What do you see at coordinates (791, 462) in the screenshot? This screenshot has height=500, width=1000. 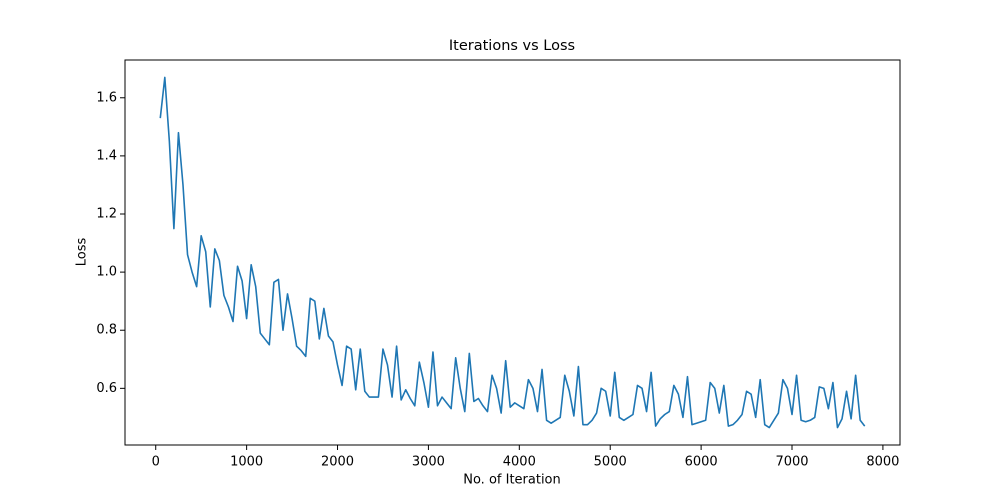 I see `x-tick-label: 7000` at bounding box center [791, 462].